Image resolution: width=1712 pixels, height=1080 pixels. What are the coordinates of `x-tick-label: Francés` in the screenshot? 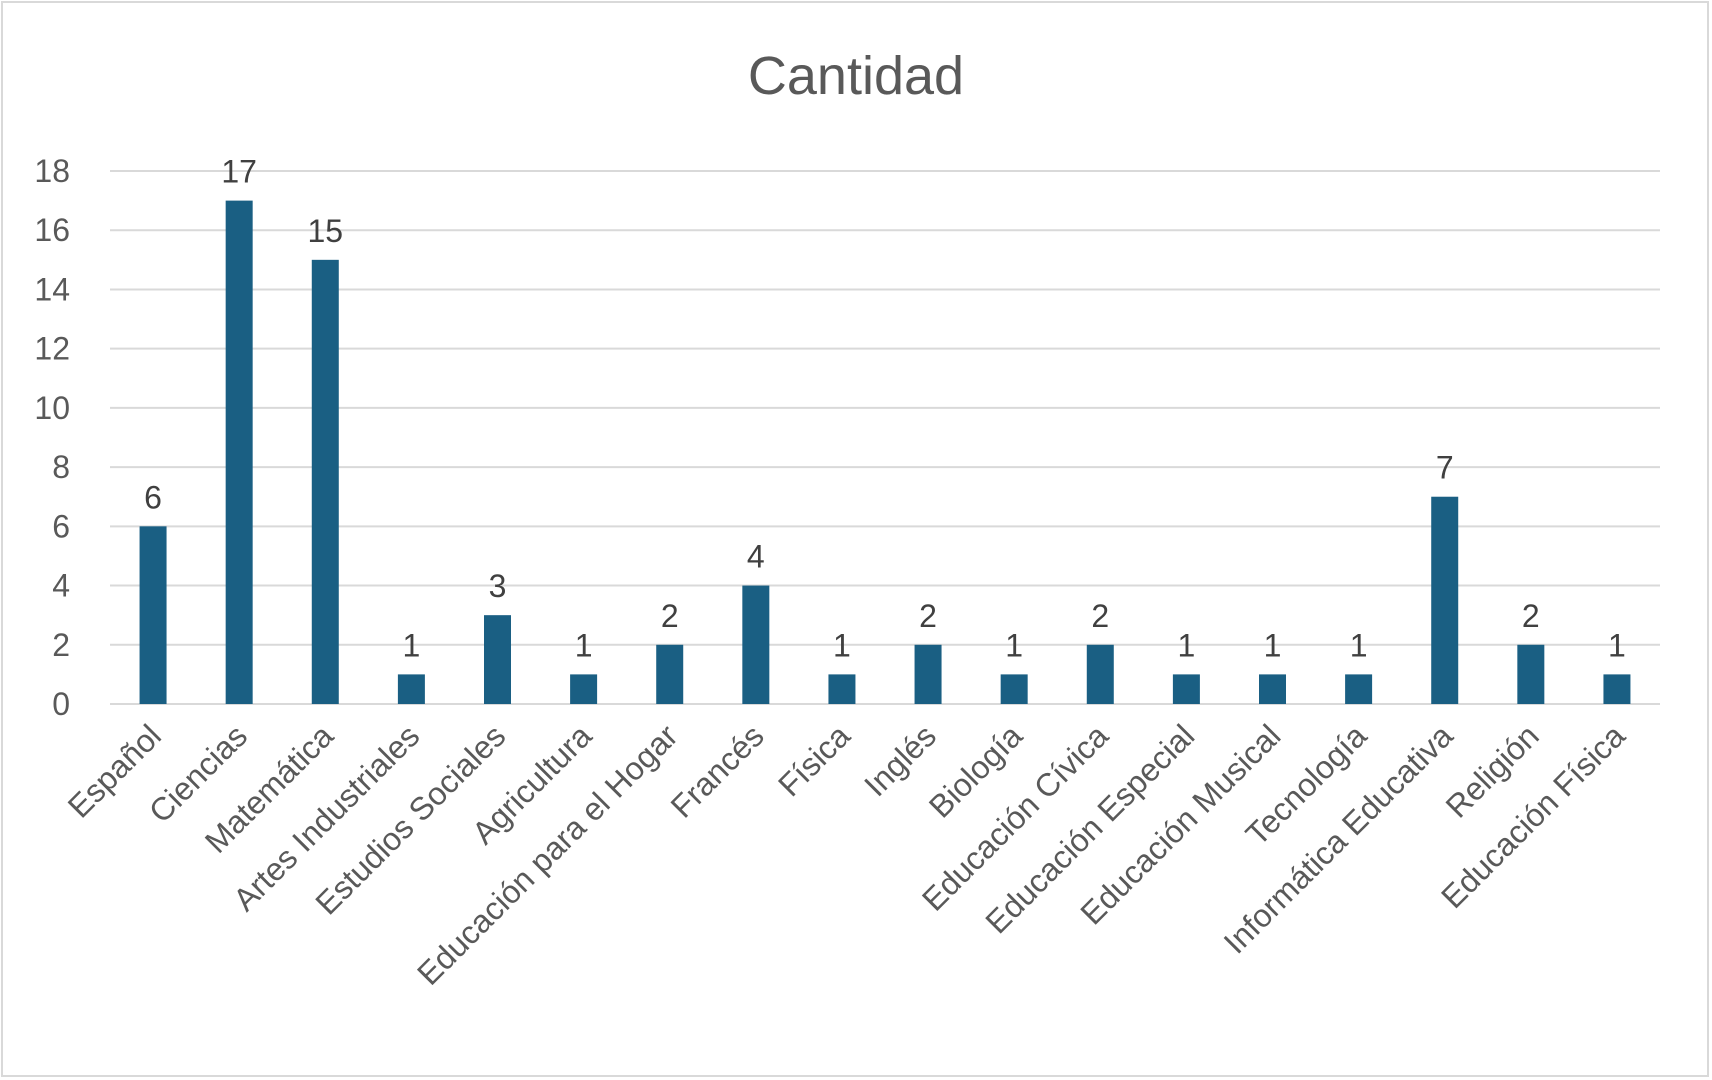 It's located at (717, 770).